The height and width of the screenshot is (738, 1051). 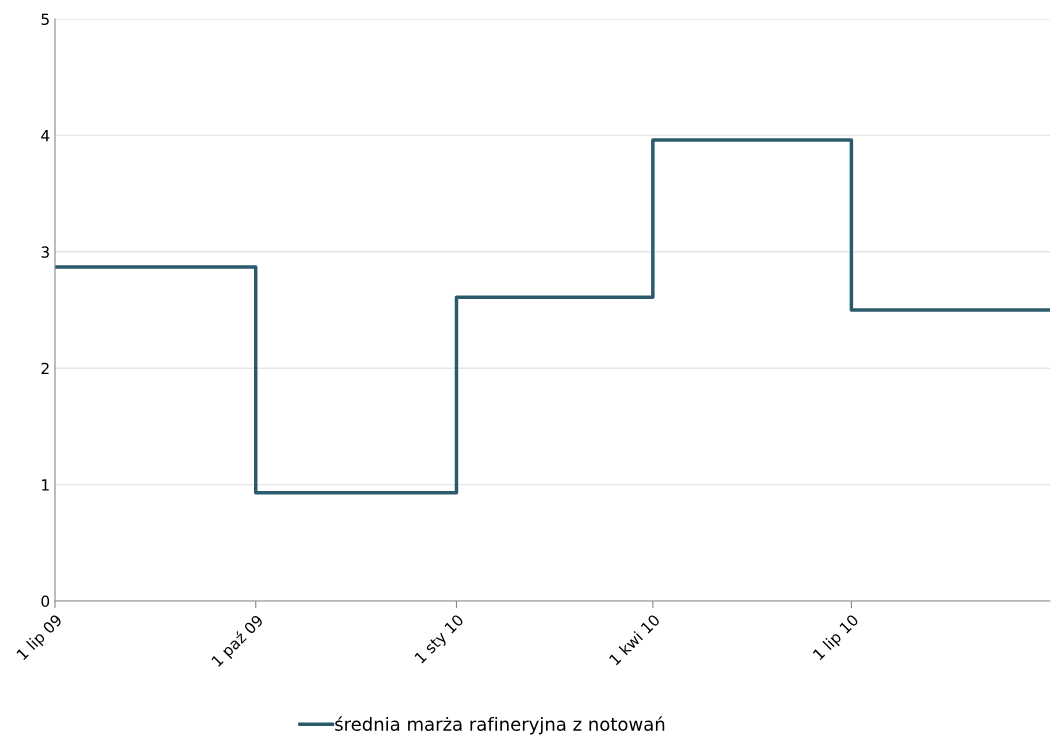 I want to click on legend-label: średnia marża rafineryjna z notowań, so click(x=500, y=725).